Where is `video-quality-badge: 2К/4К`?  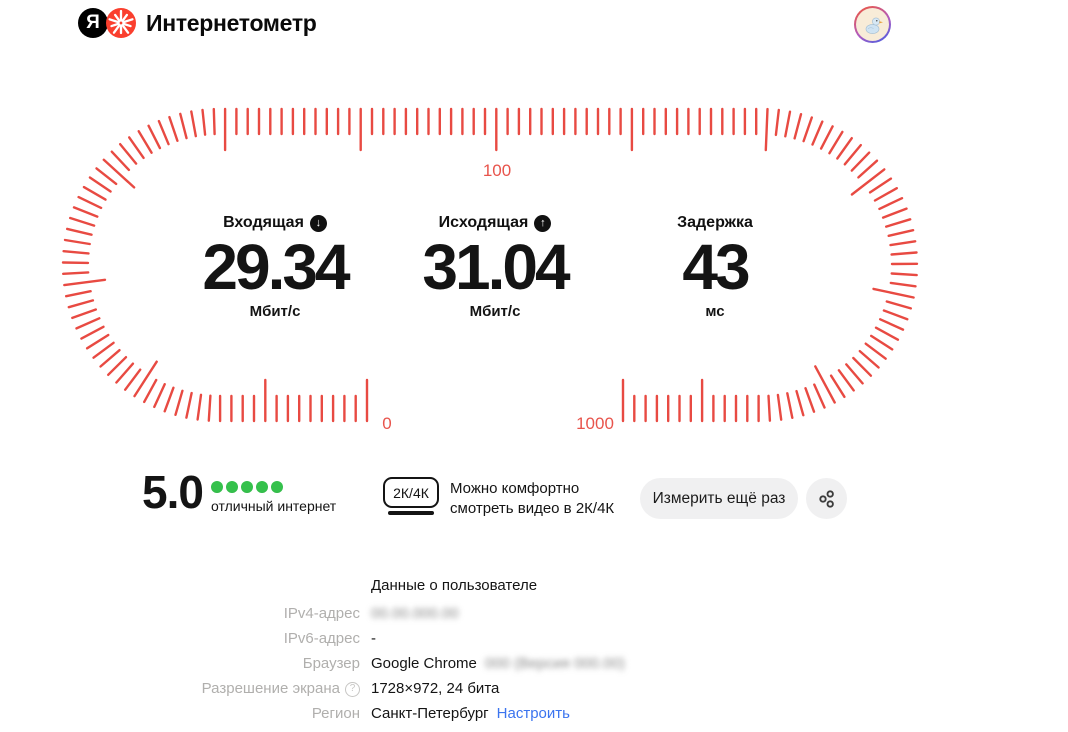 video-quality-badge: 2К/4К is located at coordinates (411, 496).